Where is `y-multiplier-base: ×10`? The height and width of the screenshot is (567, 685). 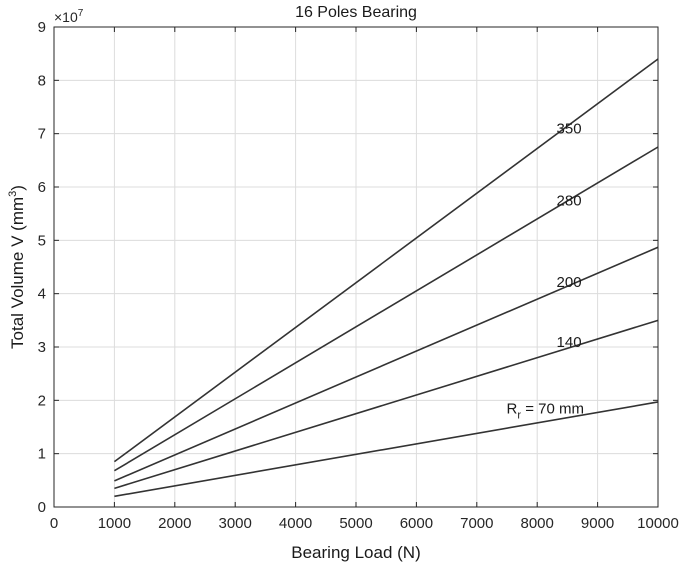 y-multiplier-base: ×10 is located at coordinates (66, 17).